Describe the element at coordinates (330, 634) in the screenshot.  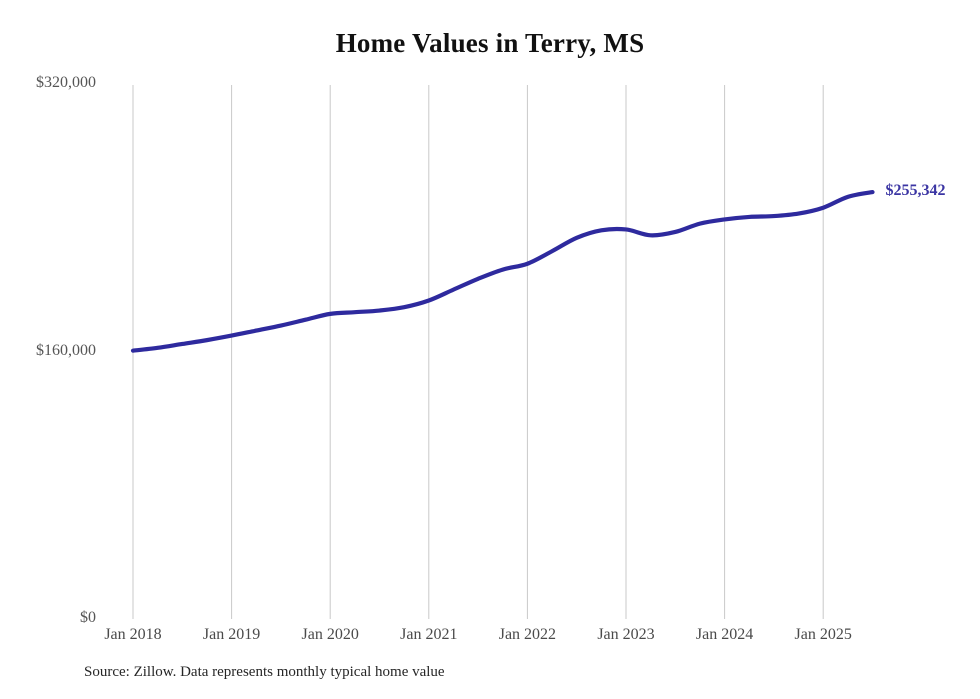
I see `x-axis-tick-label: Jan 2020` at that location.